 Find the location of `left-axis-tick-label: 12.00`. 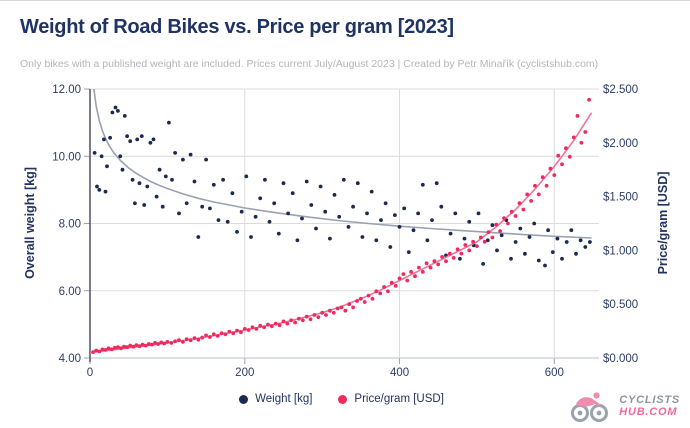

left-axis-tick-label: 12.00 is located at coordinates (66, 90).